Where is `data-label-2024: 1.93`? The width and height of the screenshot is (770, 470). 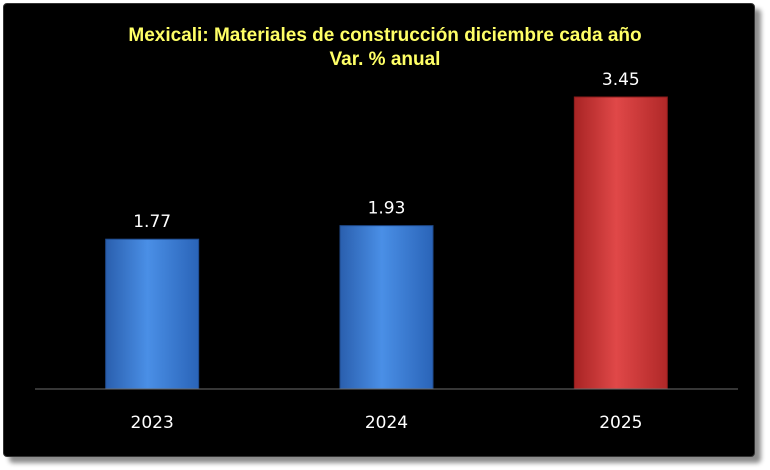 data-label-2024: 1.93 is located at coordinates (387, 209).